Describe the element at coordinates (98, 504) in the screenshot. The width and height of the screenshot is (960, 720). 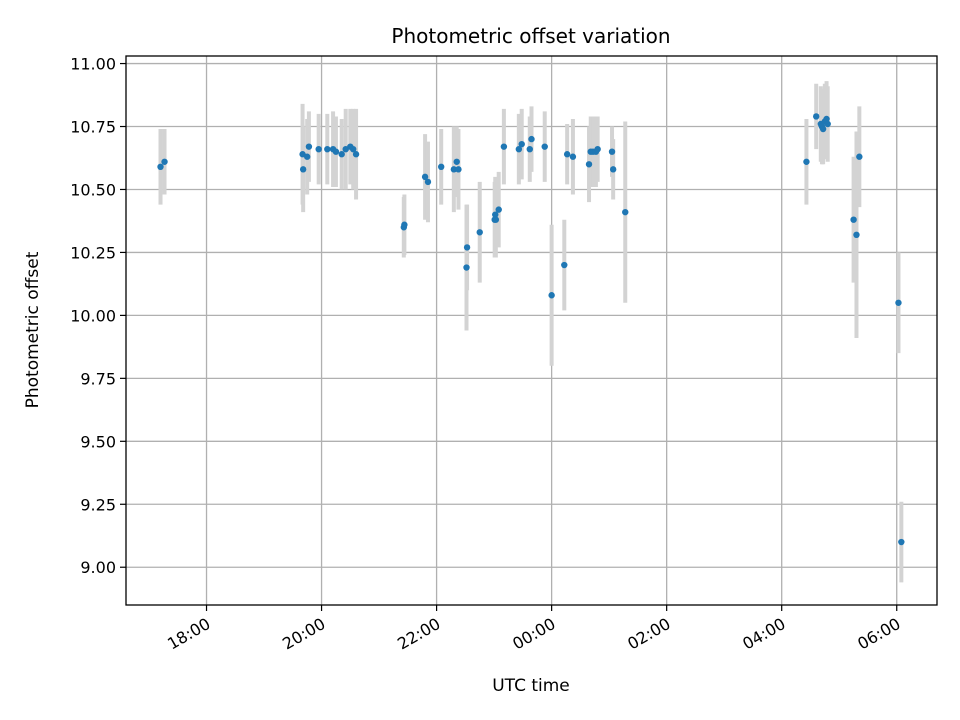
I see `y-tick-label: 9.25` at that location.